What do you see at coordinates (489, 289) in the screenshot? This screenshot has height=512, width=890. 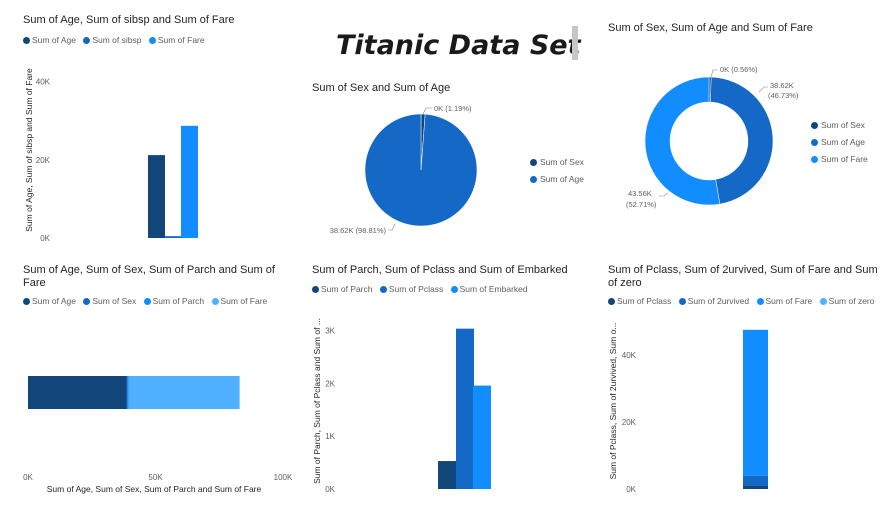 I see `legend-item: Sum of Embarked` at bounding box center [489, 289].